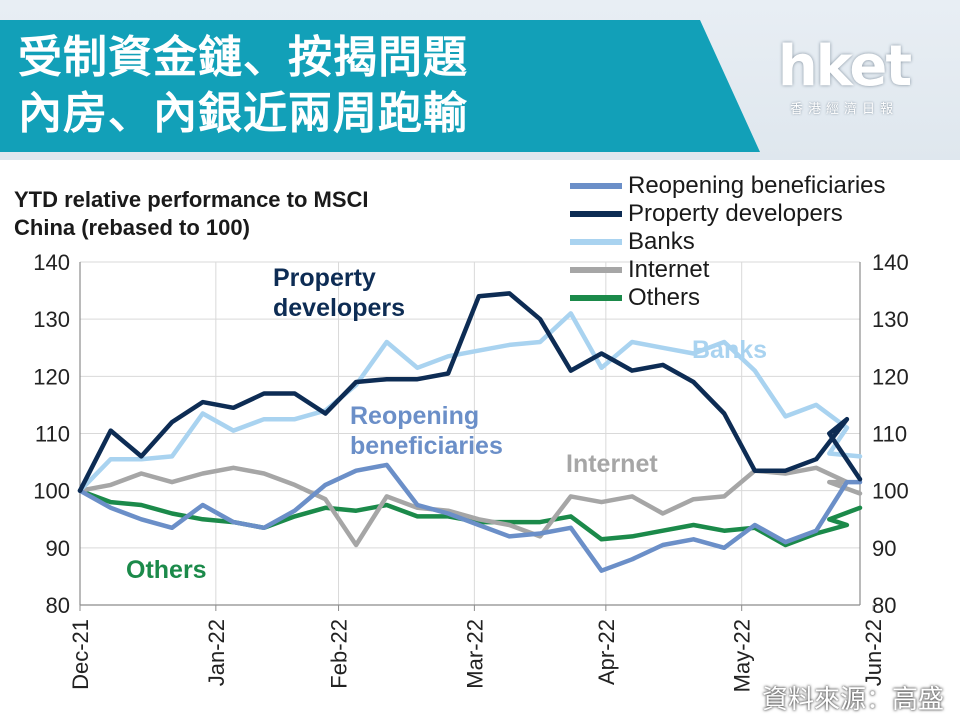  Describe the element at coordinates (51, 319) in the screenshot. I see `y-tick-label-left: 130` at that location.